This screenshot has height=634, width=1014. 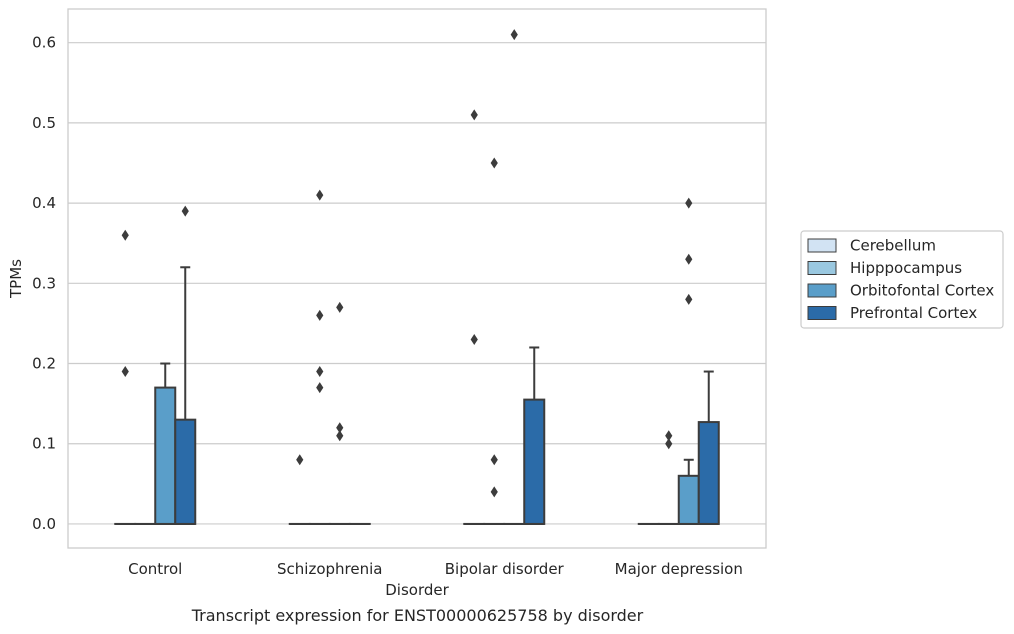 What do you see at coordinates (906, 268) in the screenshot?
I see `legend-label: Hipppocampus` at bounding box center [906, 268].